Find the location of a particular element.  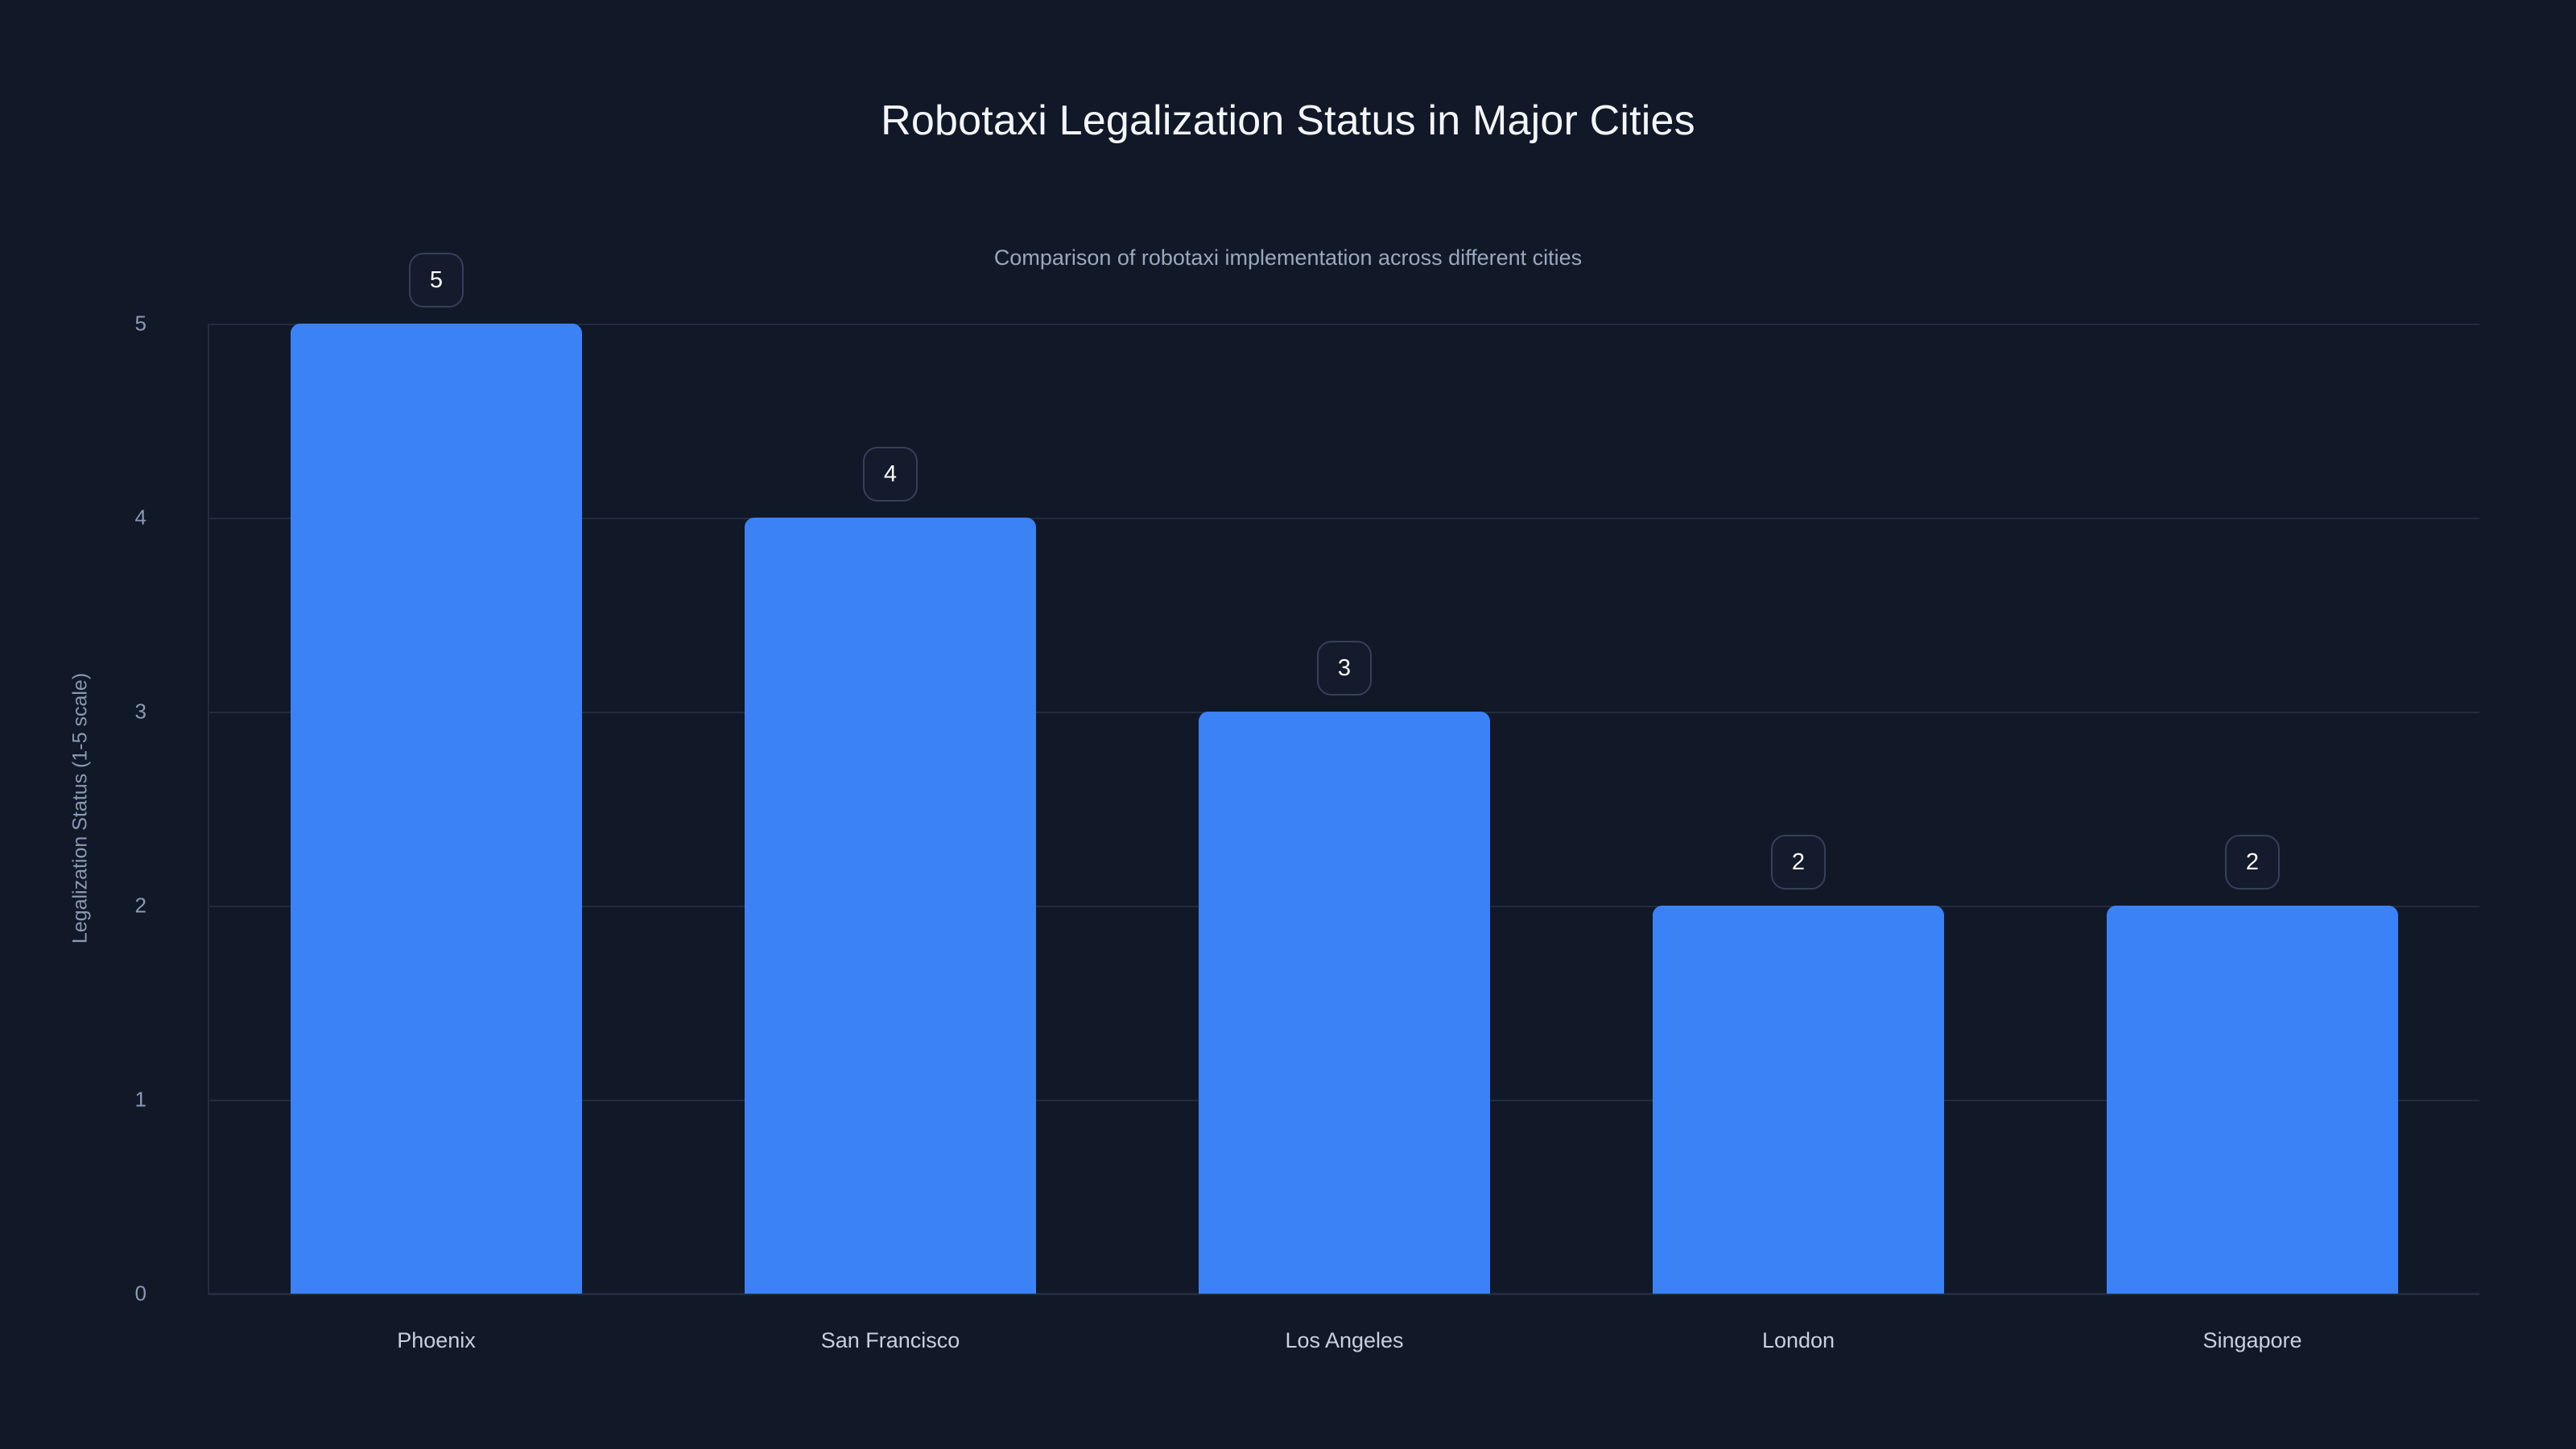

x-axis-tick-label: Los Angeles is located at coordinates (1344, 1340).